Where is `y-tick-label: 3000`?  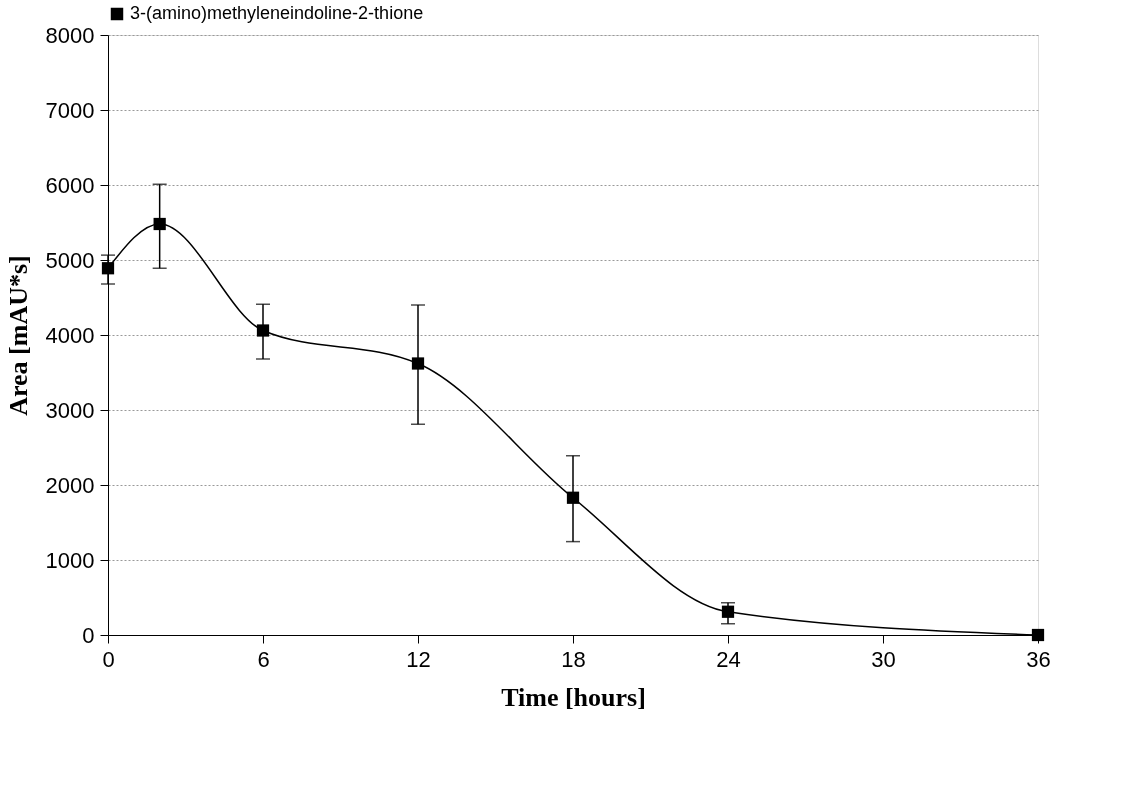 y-tick-label: 3000 is located at coordinates (70, 410).